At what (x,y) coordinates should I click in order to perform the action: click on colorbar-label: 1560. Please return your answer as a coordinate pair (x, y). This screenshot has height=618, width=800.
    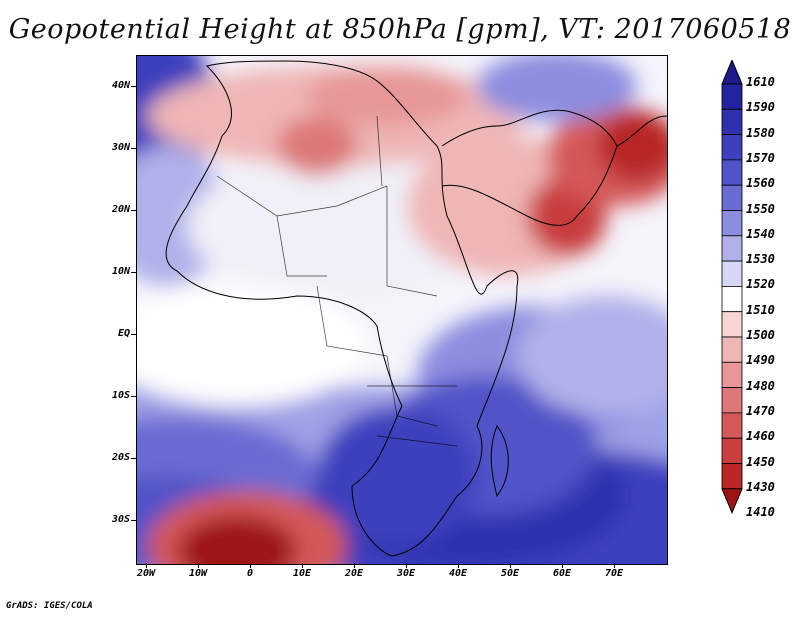
    Looking at the image, I should click on (760, 183).